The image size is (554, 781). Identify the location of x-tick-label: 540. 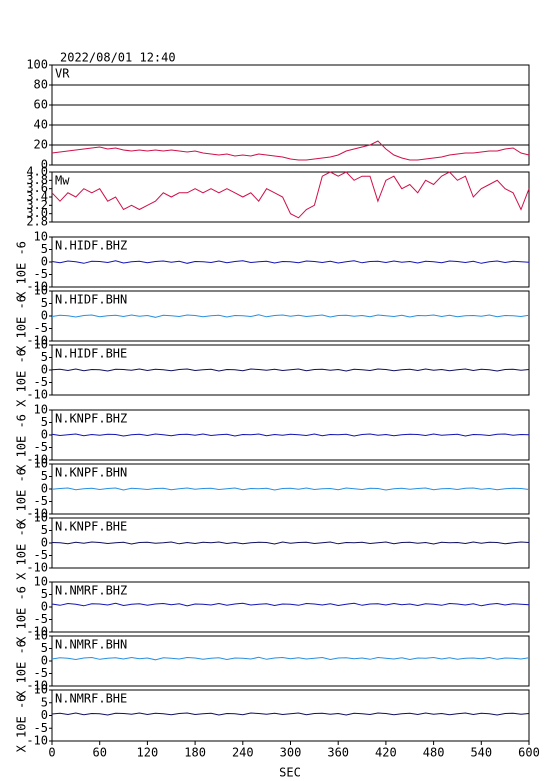
(481, 753).